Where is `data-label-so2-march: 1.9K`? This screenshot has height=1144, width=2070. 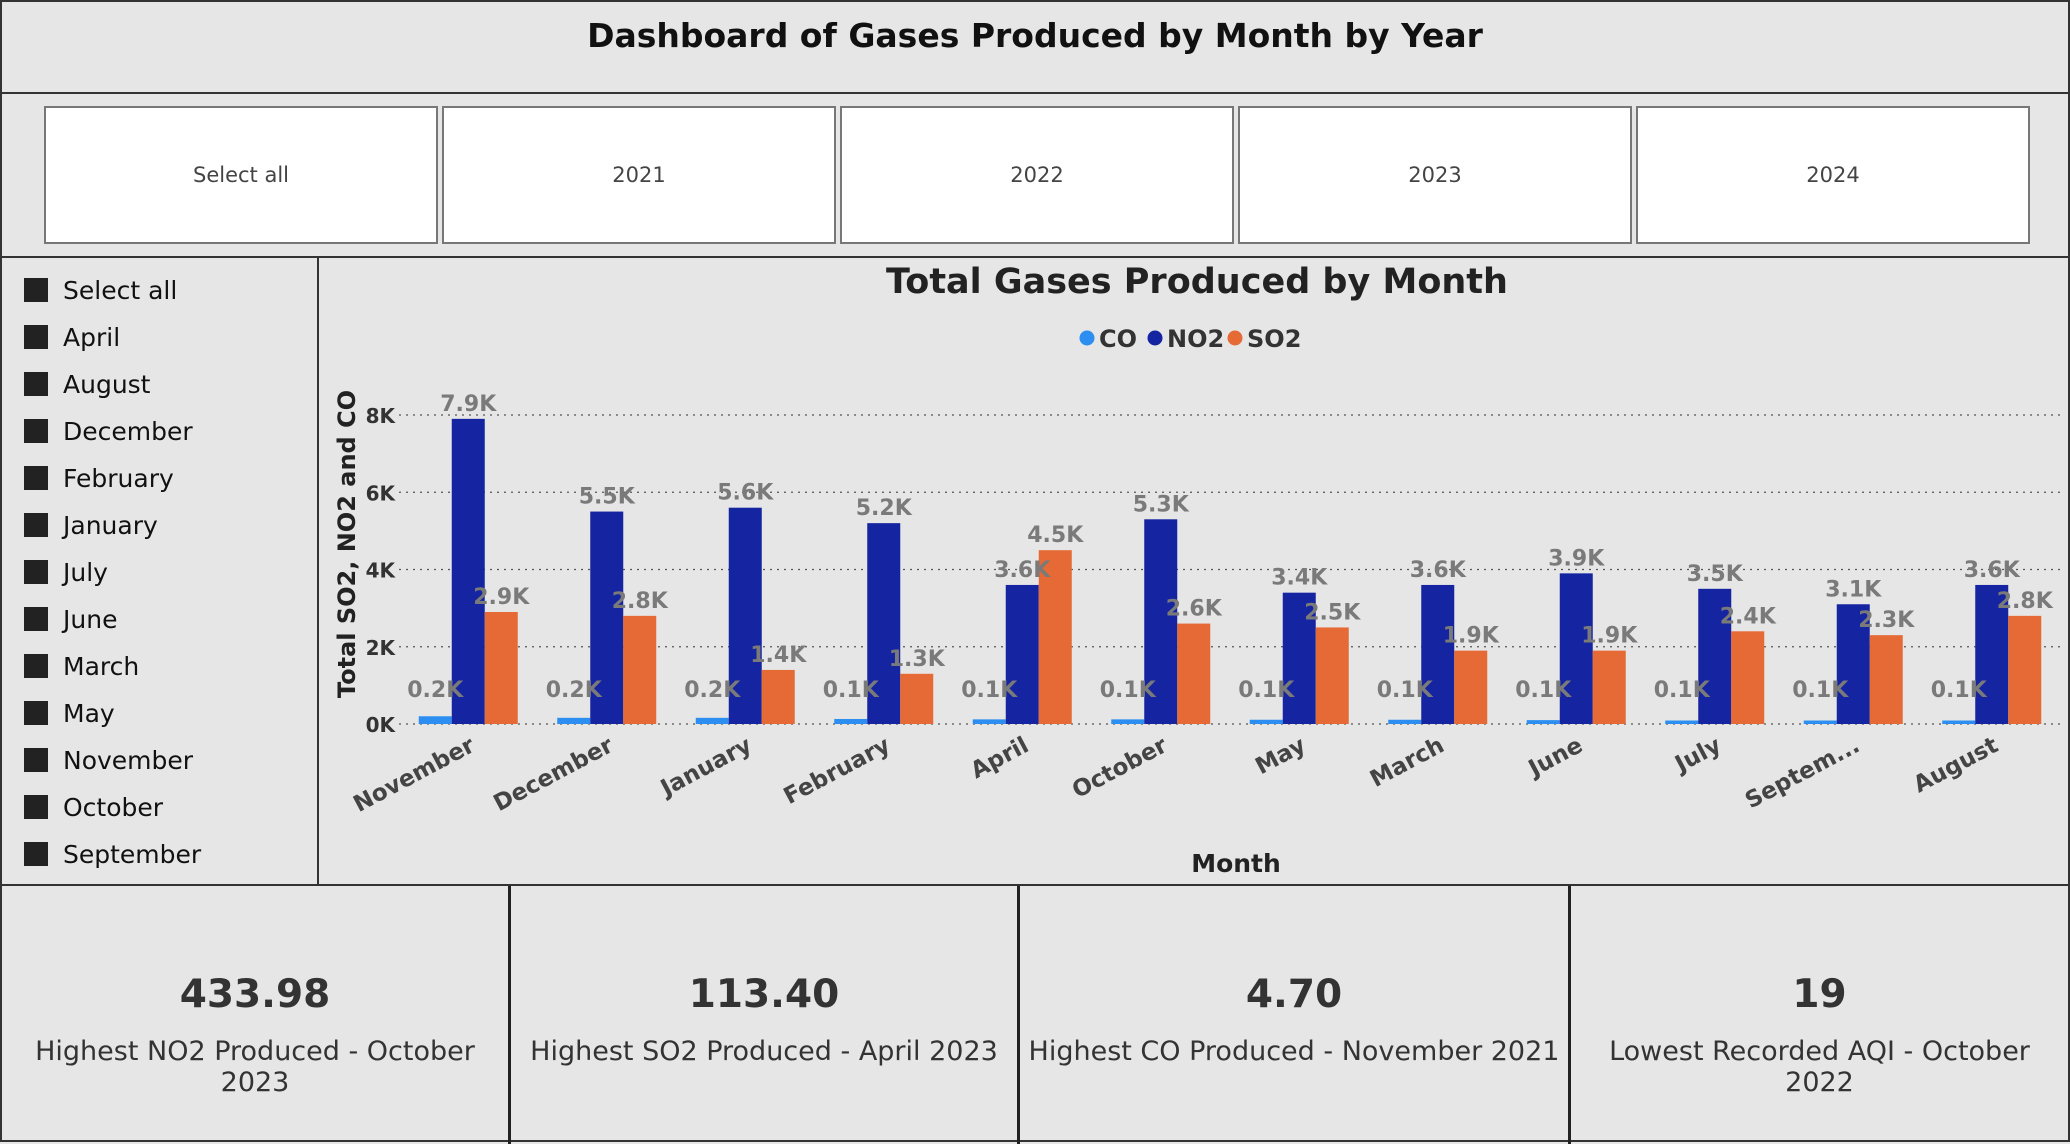 data-label-so2-march: 1.9K is located at coordinates (1471, 636).